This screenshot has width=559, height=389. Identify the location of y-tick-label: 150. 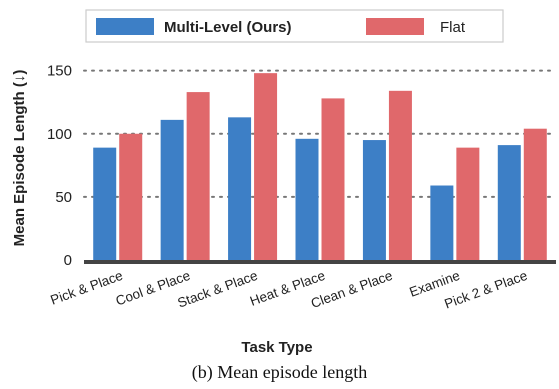
(59, 71).